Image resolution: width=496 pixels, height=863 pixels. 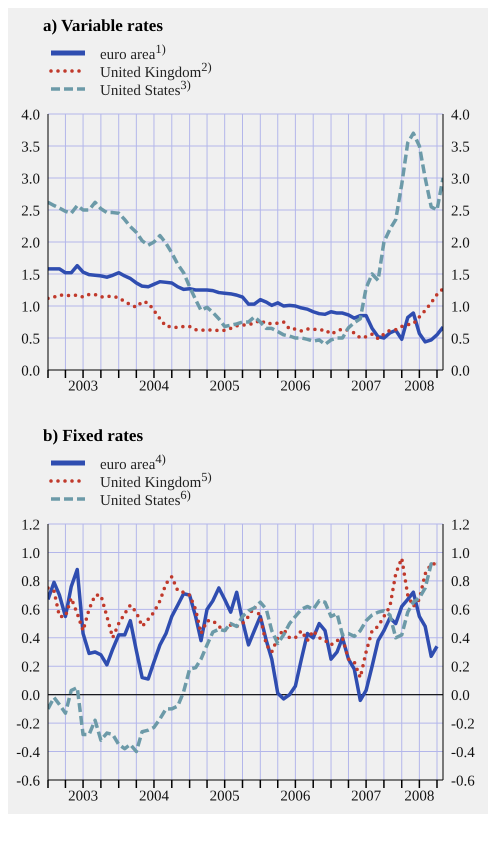 What do you see at coordinates (460, 147) in the screenshot?
I see `y2-tick-label: 3.5` at bounding box center [460, 147].